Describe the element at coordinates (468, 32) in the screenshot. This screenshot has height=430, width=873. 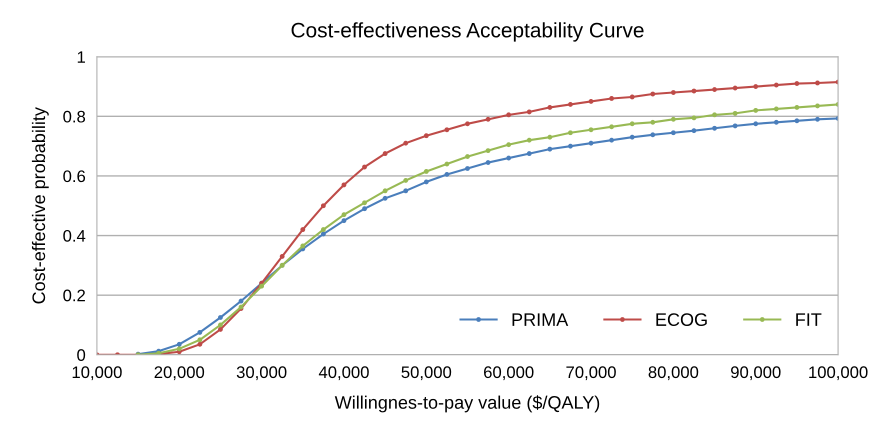
I see `chart-title: Cost-effectiveness Acceptability Curve` at that location.